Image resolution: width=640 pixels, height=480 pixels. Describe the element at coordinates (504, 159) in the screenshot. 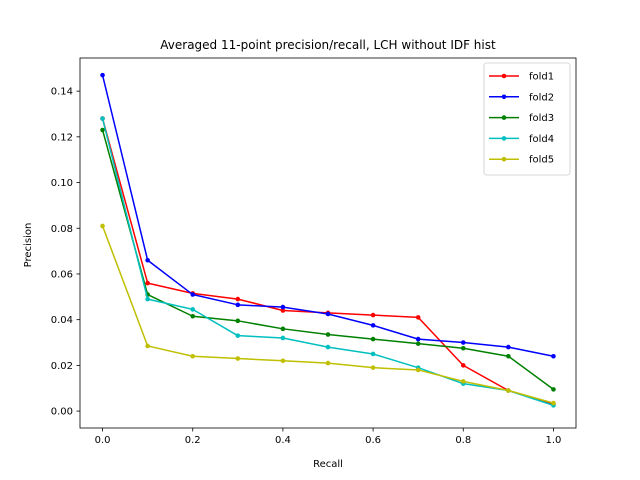

I see `legend-marker-fold5` at that location.